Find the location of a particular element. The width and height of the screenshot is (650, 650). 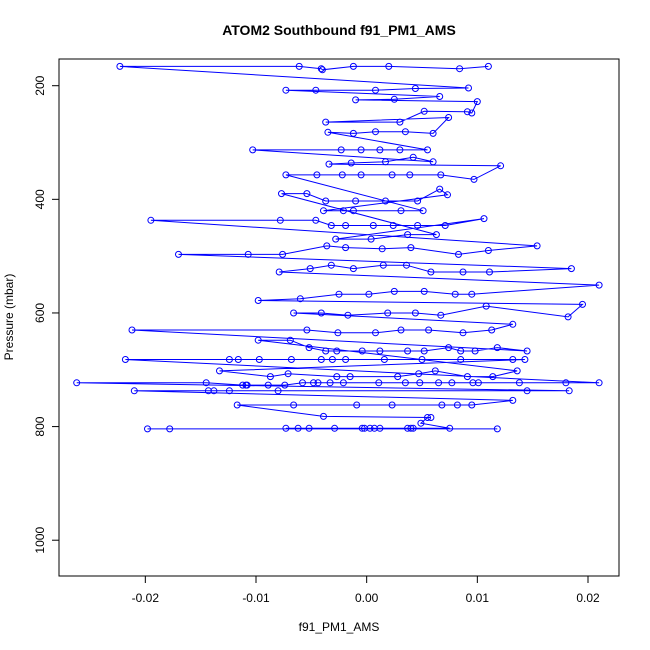

chart-title: ATOM2 Southbound f91_PM1_AMS is located at coordinates (339, 30).